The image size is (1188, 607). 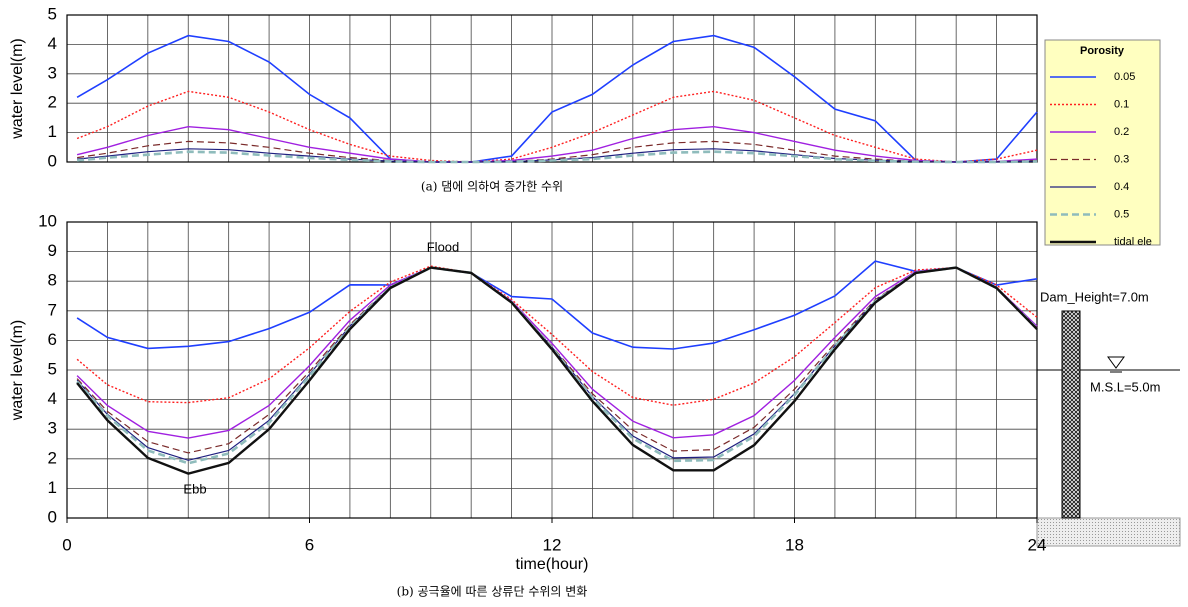 What do you see at coordinates (1133, 242) in the screenshot?
I see `legend-label: tidal ele` at bounding box center [1133, 242].